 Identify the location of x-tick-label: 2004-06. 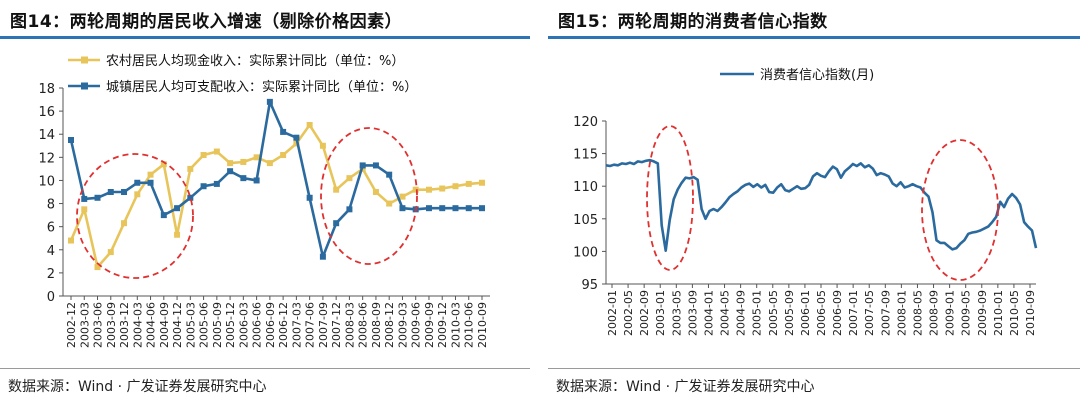
(151, 325).